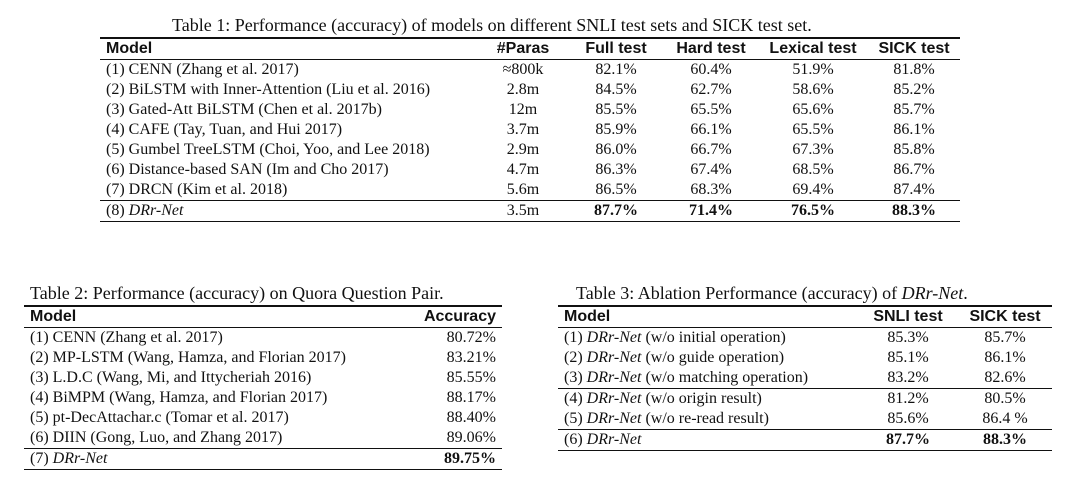  I want to click on value-cell: 82.6%, so click(1005, 377).